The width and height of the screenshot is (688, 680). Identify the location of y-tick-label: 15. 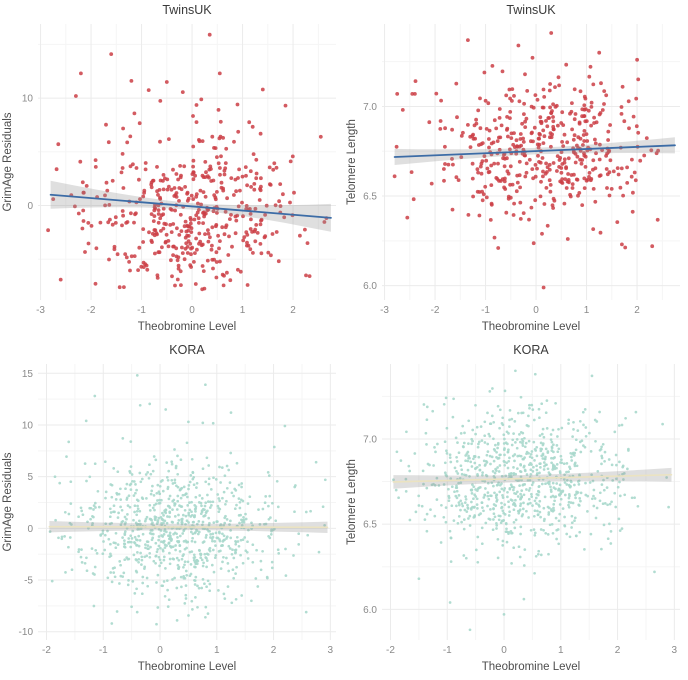
(28, 374).